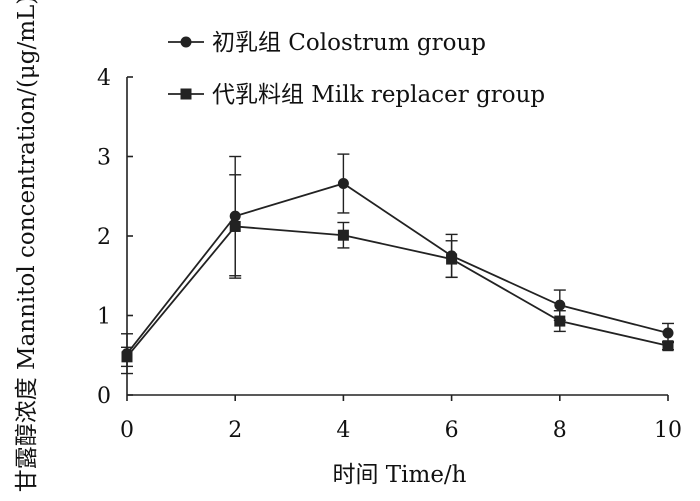 The height and width of the screenshot is (501, 700). I want to click on y-tick-label: 1, so click(104, 317).